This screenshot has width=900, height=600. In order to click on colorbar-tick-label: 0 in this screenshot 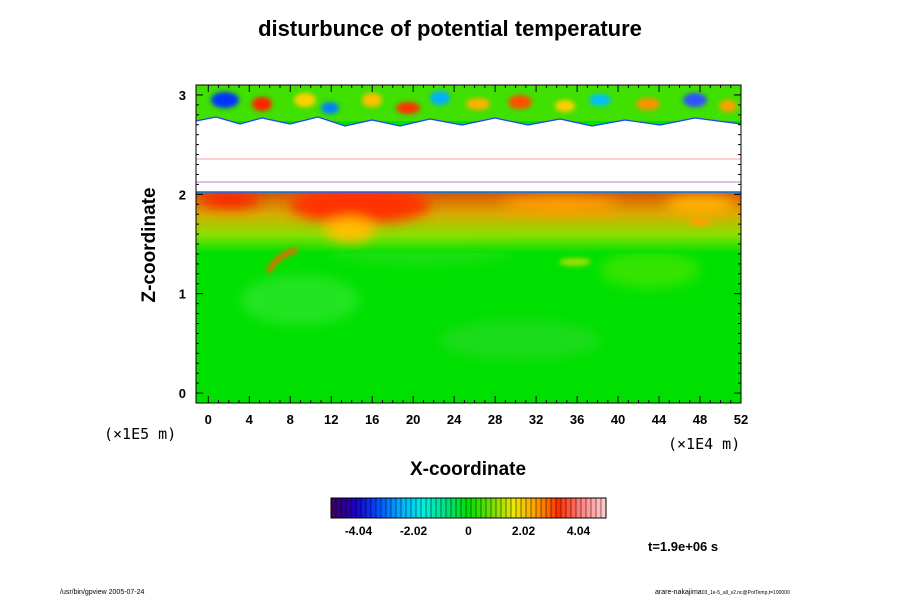, I will do `click(468, 531)`.